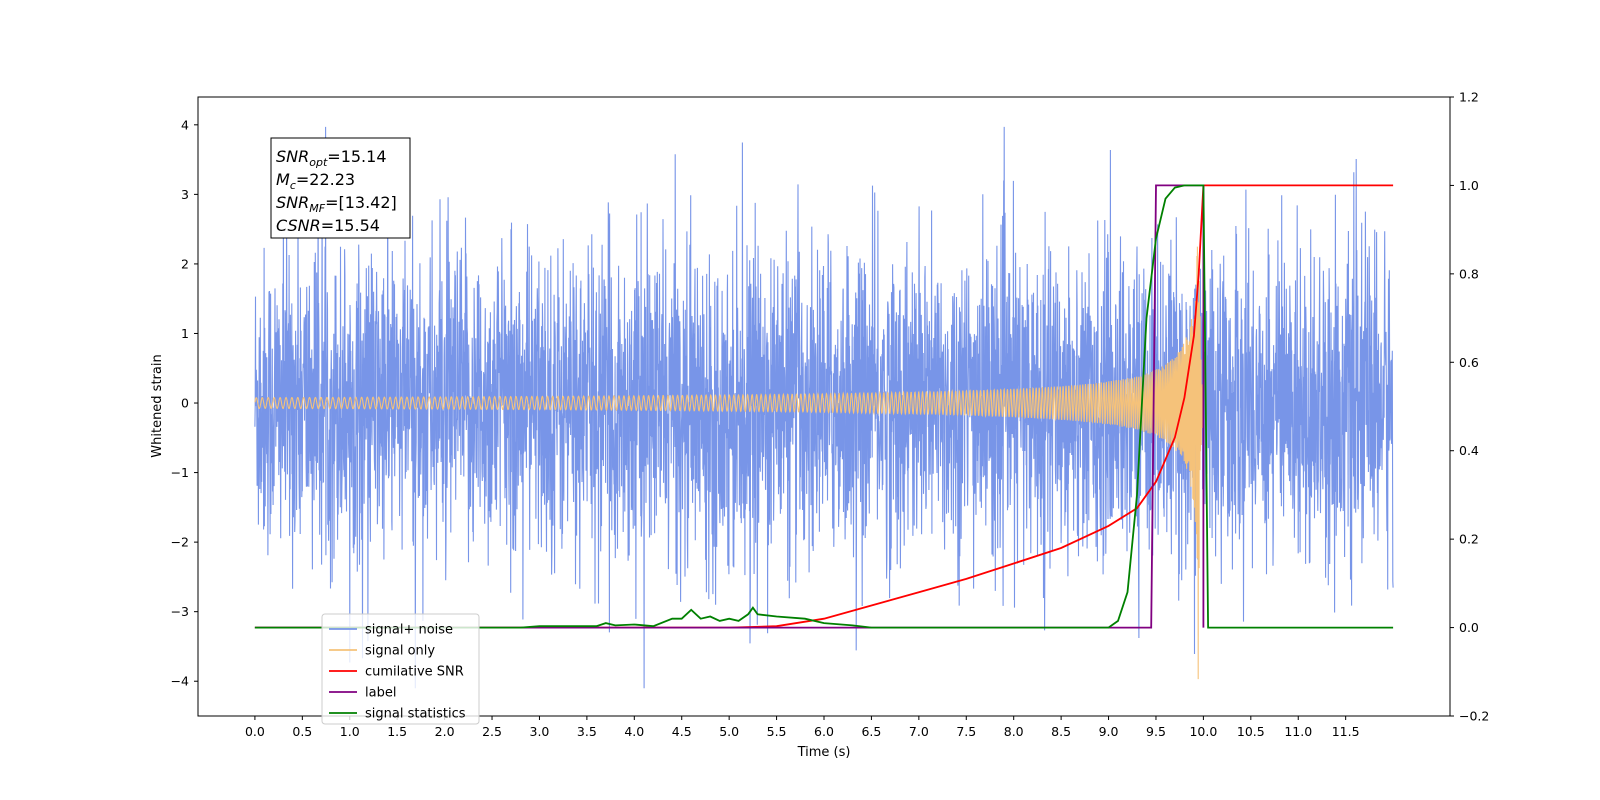 This screenshot has height=800, width=1600. What do you see at coordinates (157, 405) in the screenshot?
I see `y-axis-label: Whitened strain` at bounding box center [157, 405].